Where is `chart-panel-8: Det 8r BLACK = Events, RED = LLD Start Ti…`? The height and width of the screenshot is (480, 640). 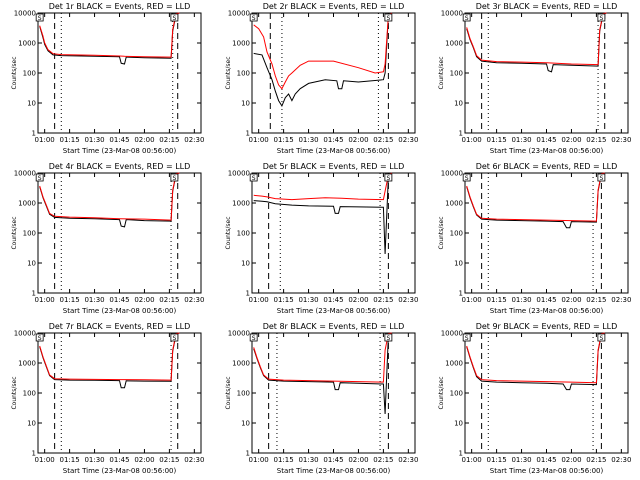
chart-panel-8: Det 8r BLACK = Events, RED = LLD Start Ti… is located at coordinates (321, 398).